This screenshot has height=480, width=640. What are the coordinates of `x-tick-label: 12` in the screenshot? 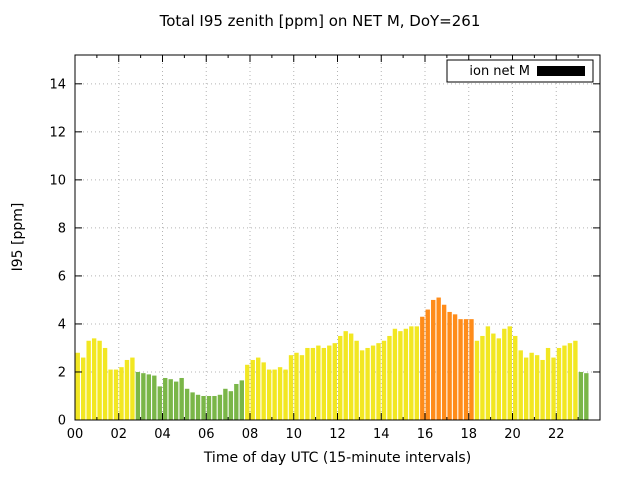 It's located at (337, 434).